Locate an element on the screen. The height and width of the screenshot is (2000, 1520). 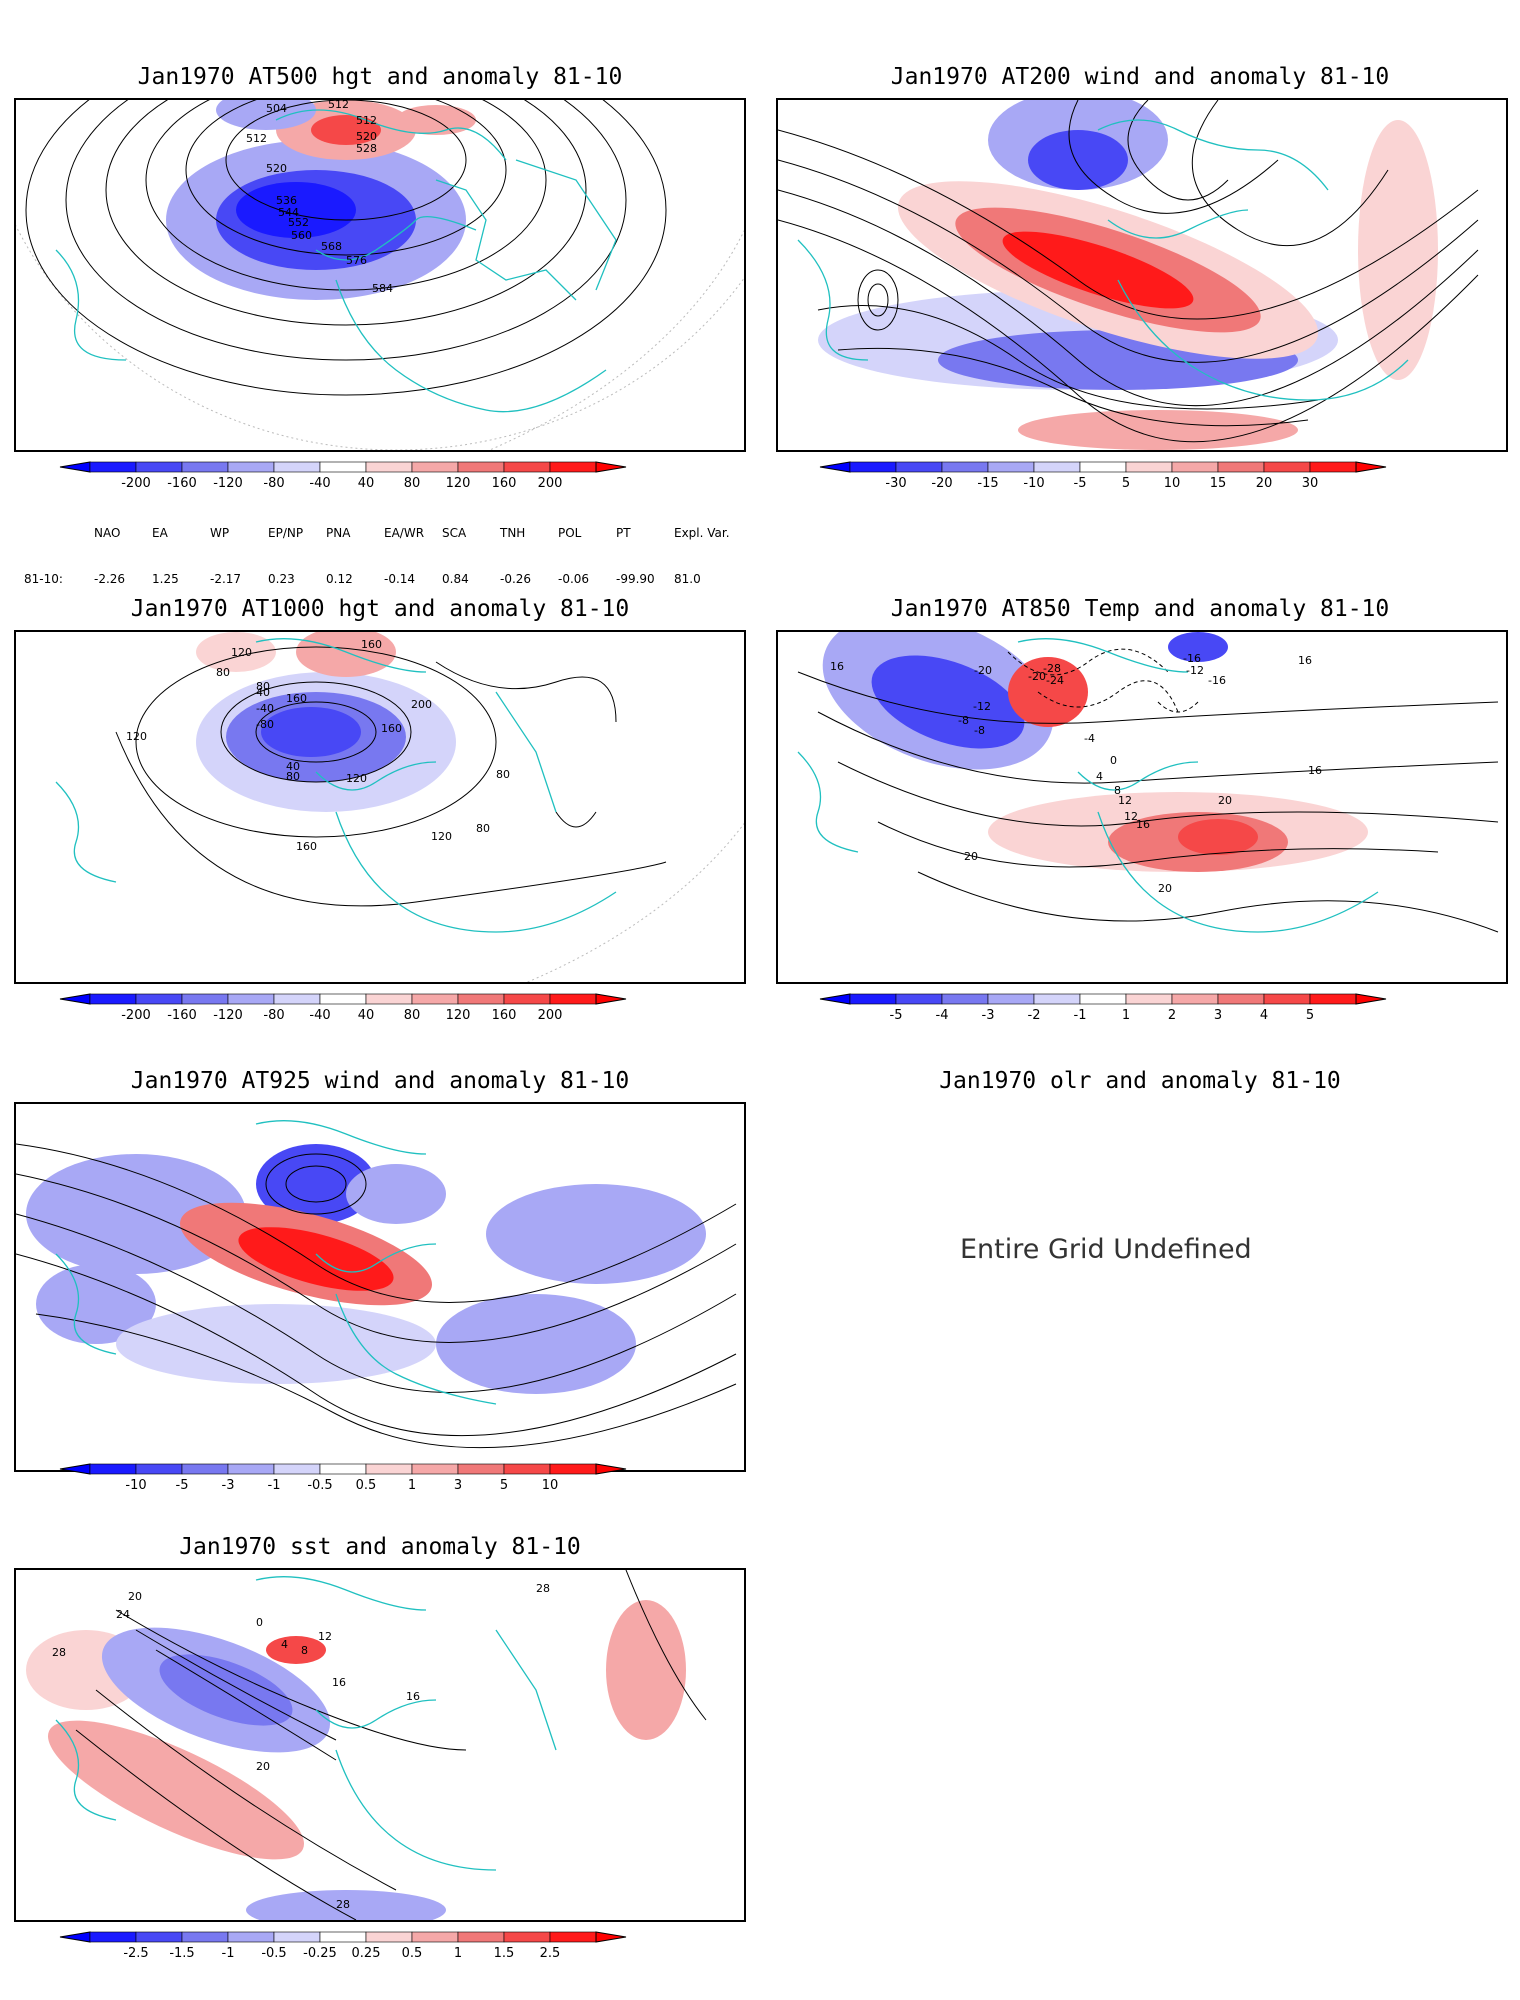
colorbar-tick-label: 10 is located at coordinates (550, 1485).